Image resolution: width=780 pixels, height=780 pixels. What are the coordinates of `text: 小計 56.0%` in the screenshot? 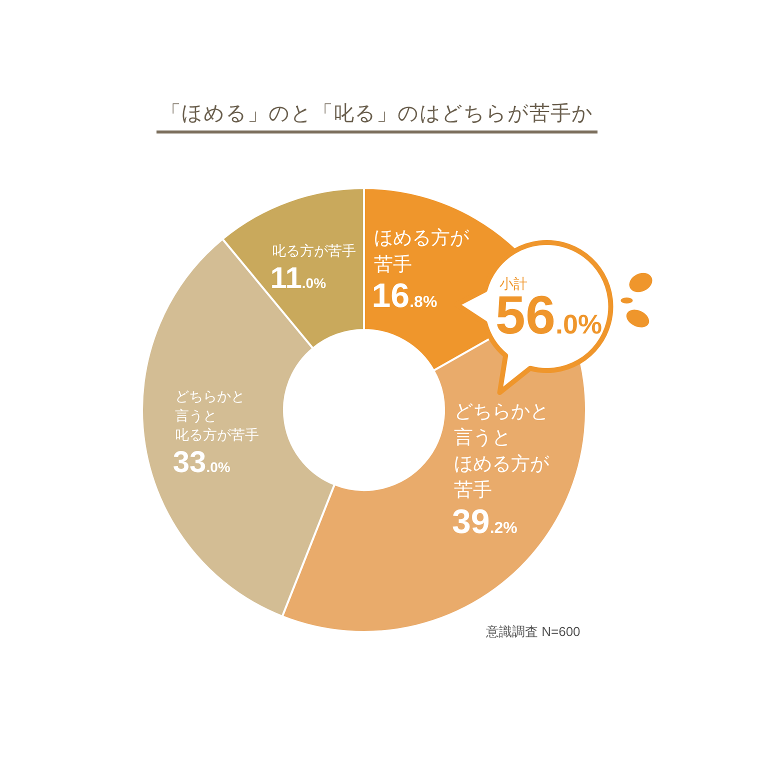 It's located at (548, 311).